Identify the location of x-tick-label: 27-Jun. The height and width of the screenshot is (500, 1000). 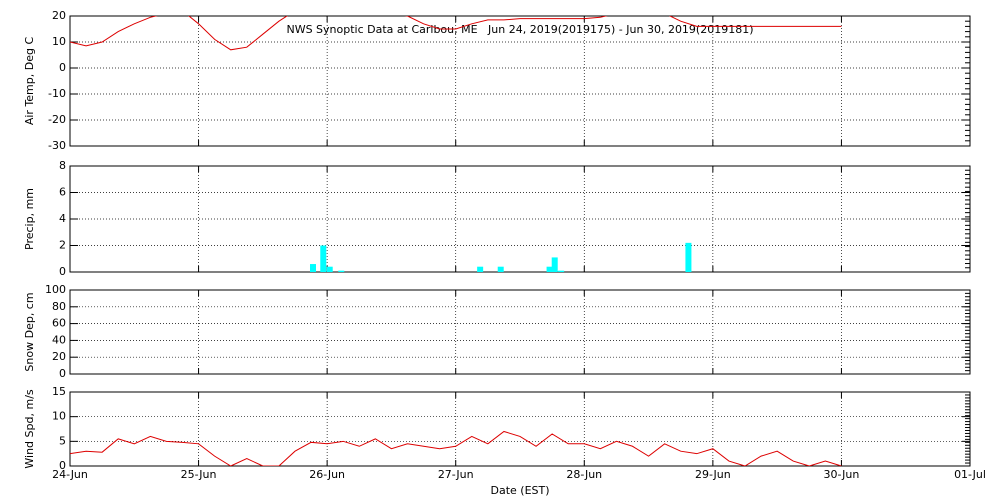
(456, 474).